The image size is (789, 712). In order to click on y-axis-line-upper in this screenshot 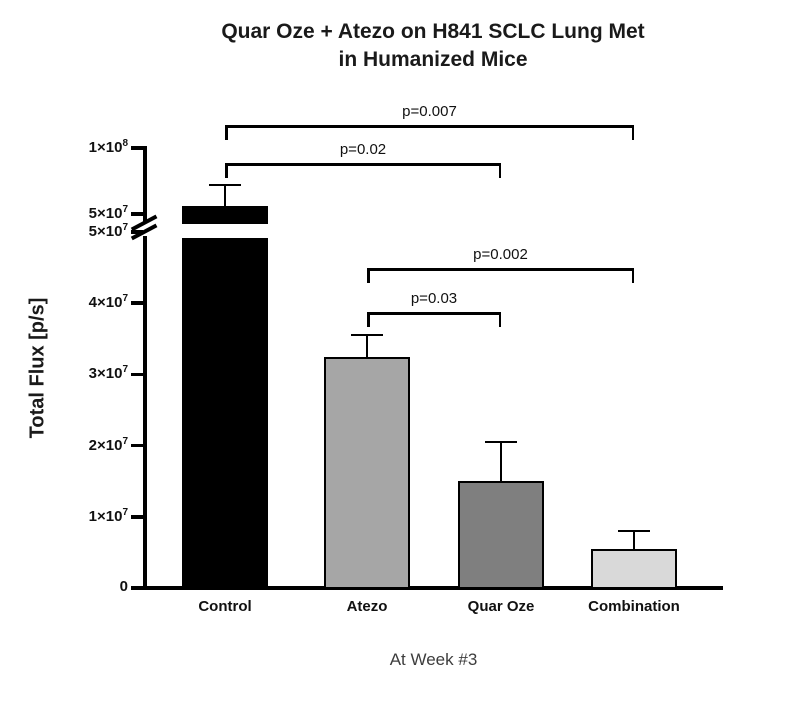, I will do `click(145, 184)`.